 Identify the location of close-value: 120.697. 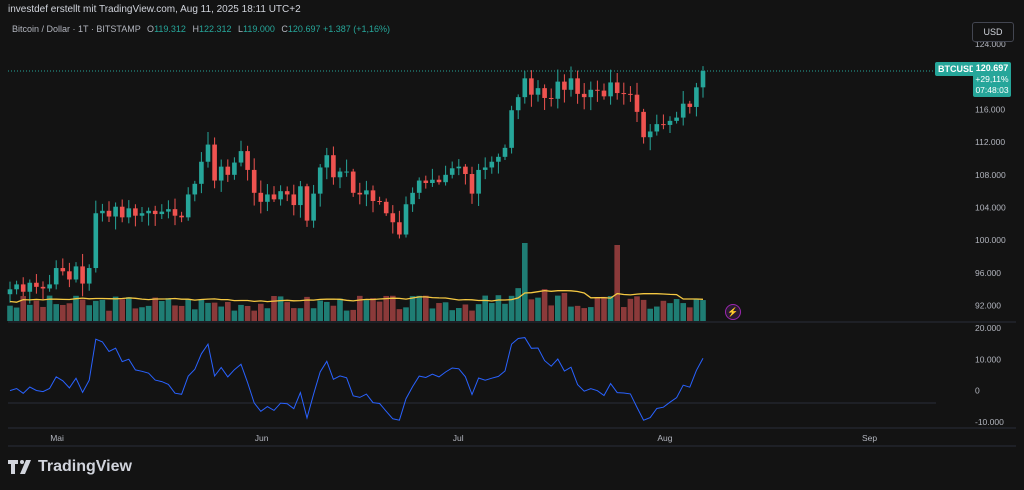
(304, 29).